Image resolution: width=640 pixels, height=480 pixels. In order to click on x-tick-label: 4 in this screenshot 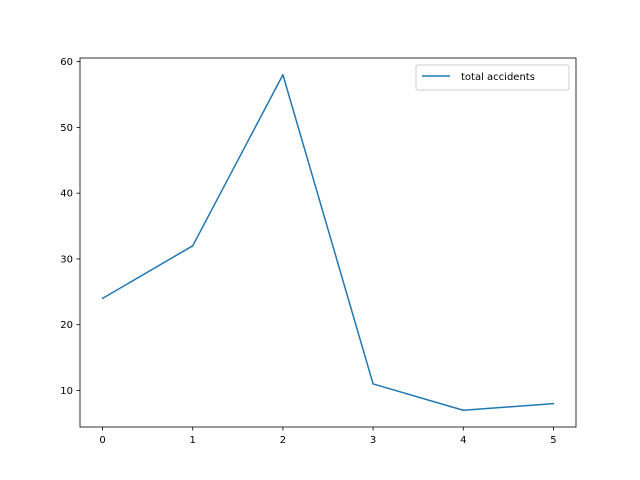, I will do `click(463, 440)`.